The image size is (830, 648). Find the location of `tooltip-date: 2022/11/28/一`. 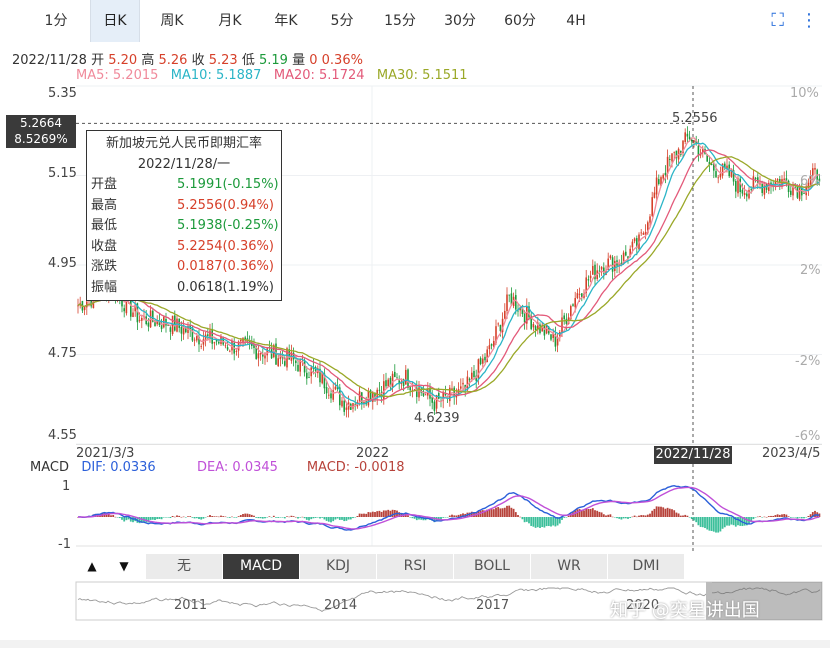

tooltip-date: 2022/11/28/一 is located at coordinates (184, 164).